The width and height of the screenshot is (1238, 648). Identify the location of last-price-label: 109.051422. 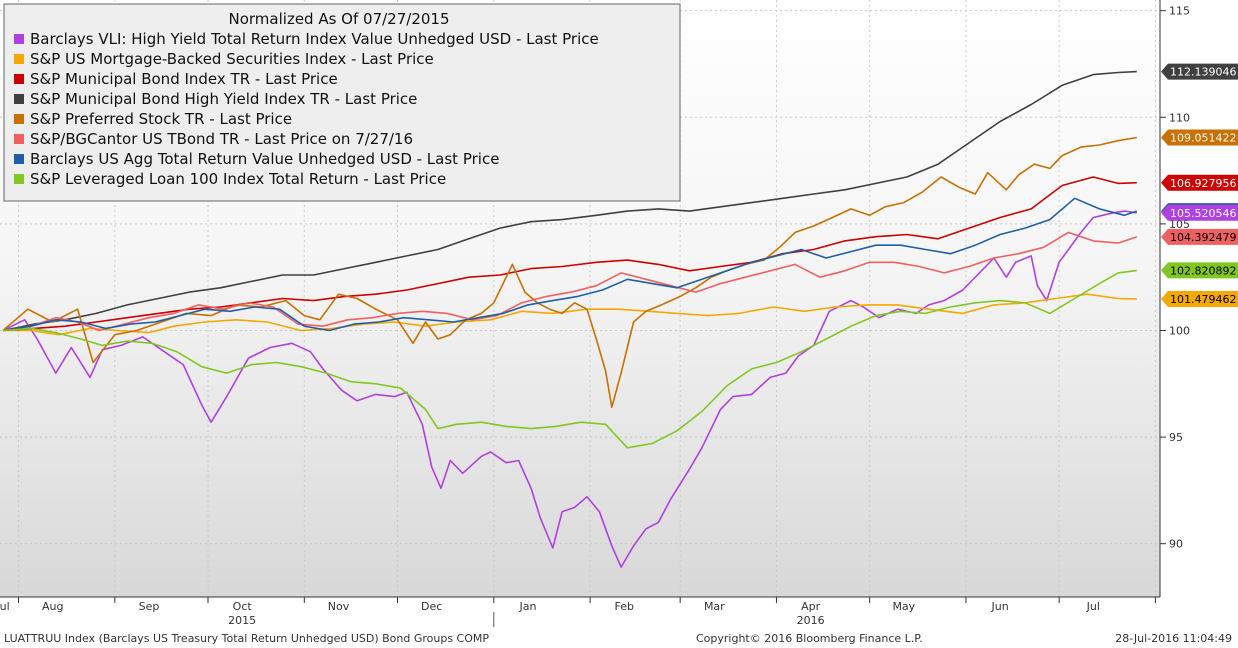
(1203, 137).